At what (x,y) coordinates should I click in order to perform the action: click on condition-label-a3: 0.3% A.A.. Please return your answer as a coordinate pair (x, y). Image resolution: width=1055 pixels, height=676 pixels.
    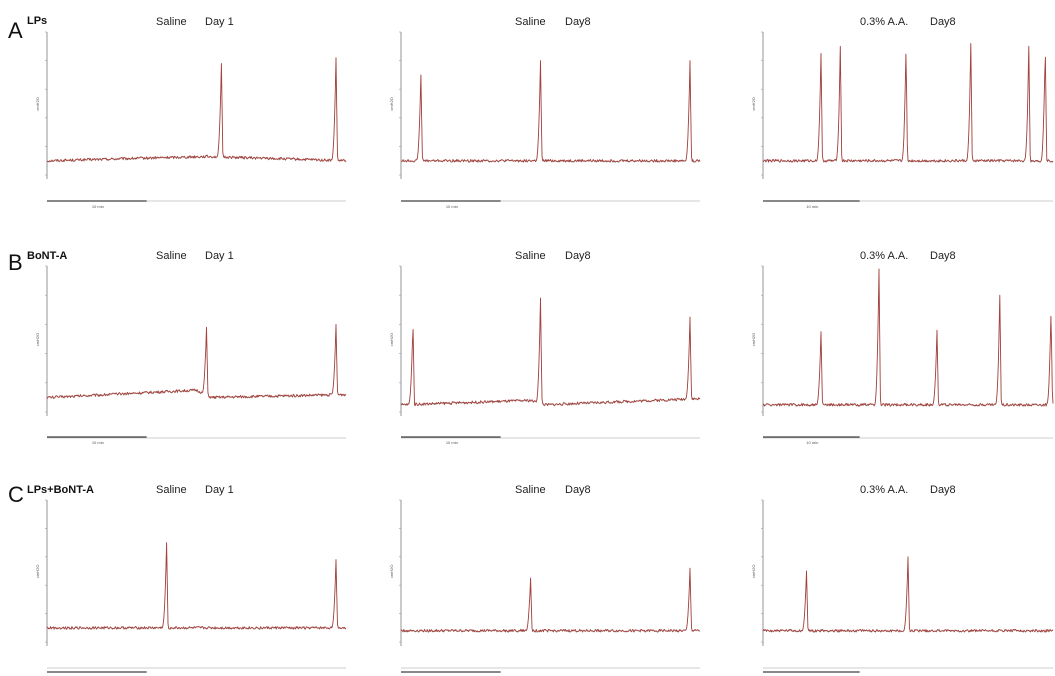
    Looking at the image, I should click on (884, 22).